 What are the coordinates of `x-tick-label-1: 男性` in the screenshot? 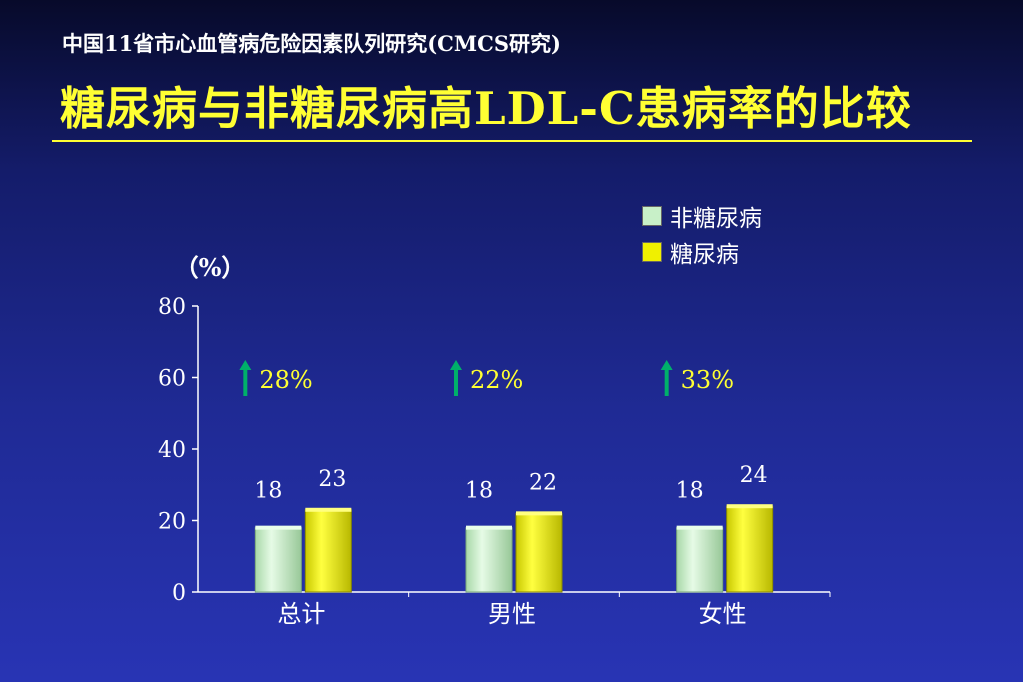 It's located at (512, 614).